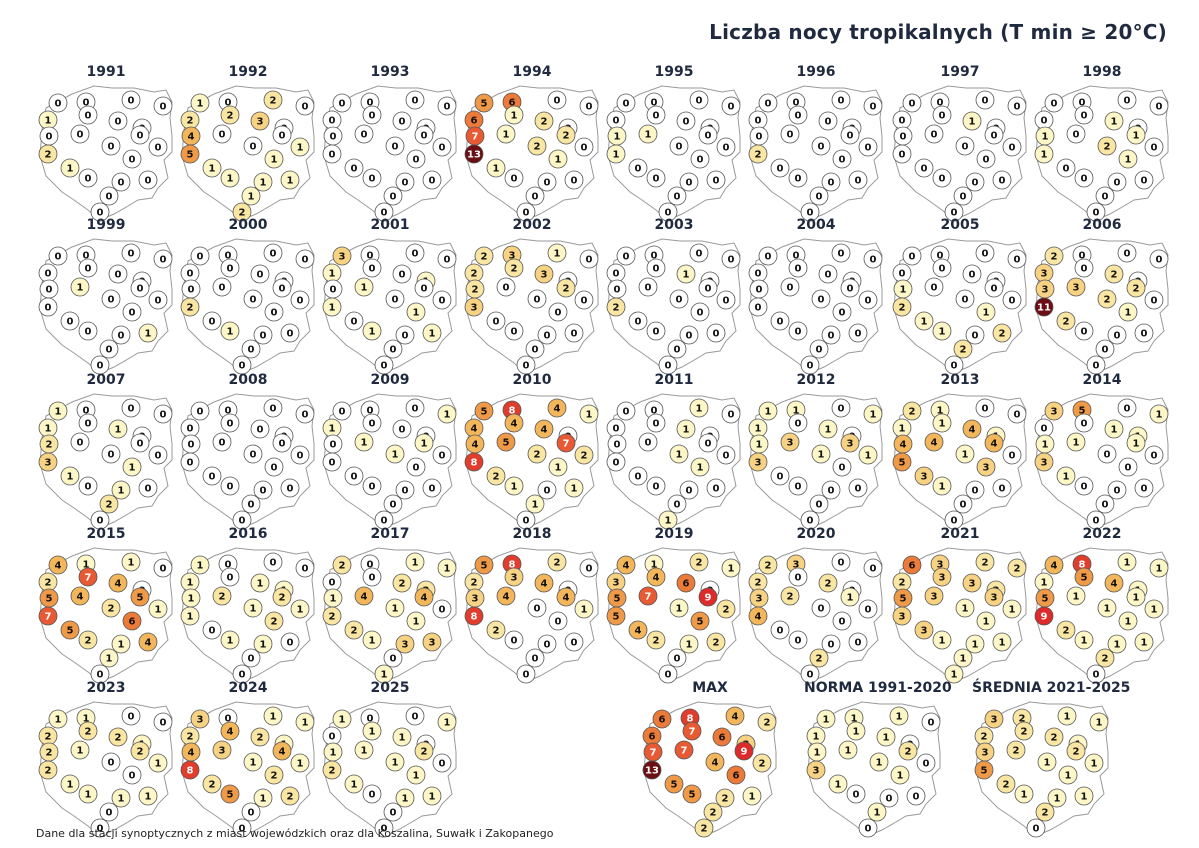  I want to click on poland-map: 582023403440812000000, so click(531, 615).